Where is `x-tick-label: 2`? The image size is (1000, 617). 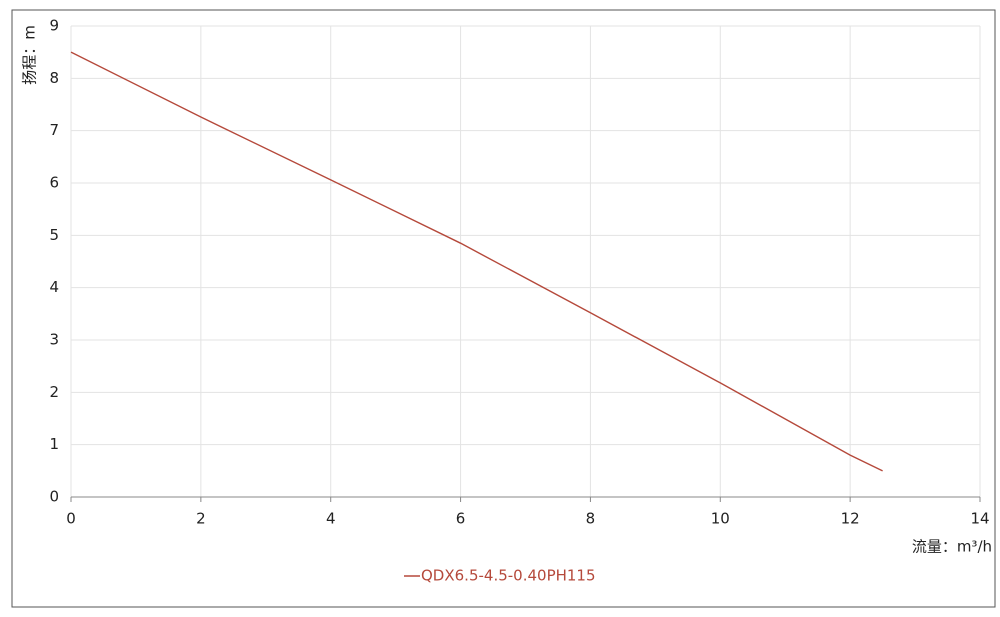
x-tick-label: 2 is located at coordinates (201, 519).